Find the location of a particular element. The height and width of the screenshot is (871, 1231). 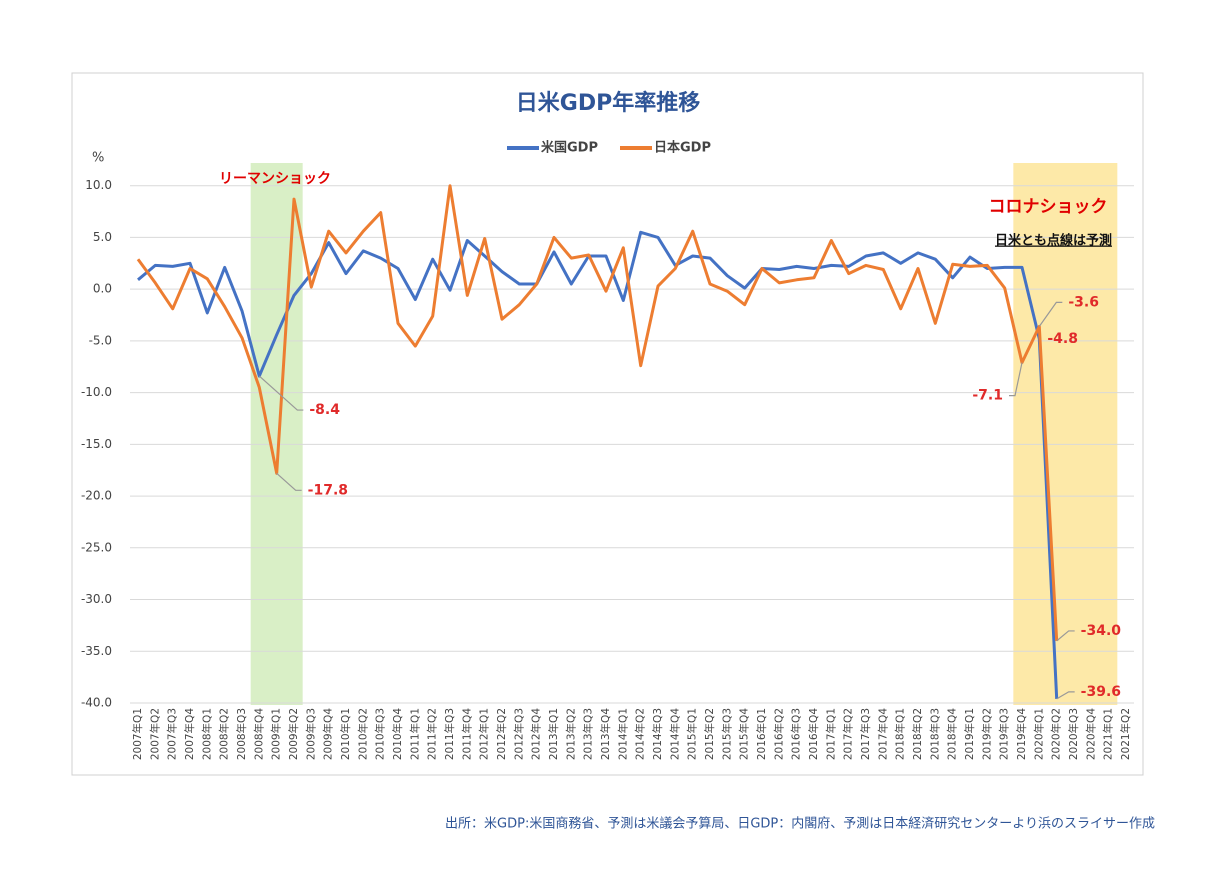

x-tick-label: 2019年Q2 is located at coordinates (986, 734).